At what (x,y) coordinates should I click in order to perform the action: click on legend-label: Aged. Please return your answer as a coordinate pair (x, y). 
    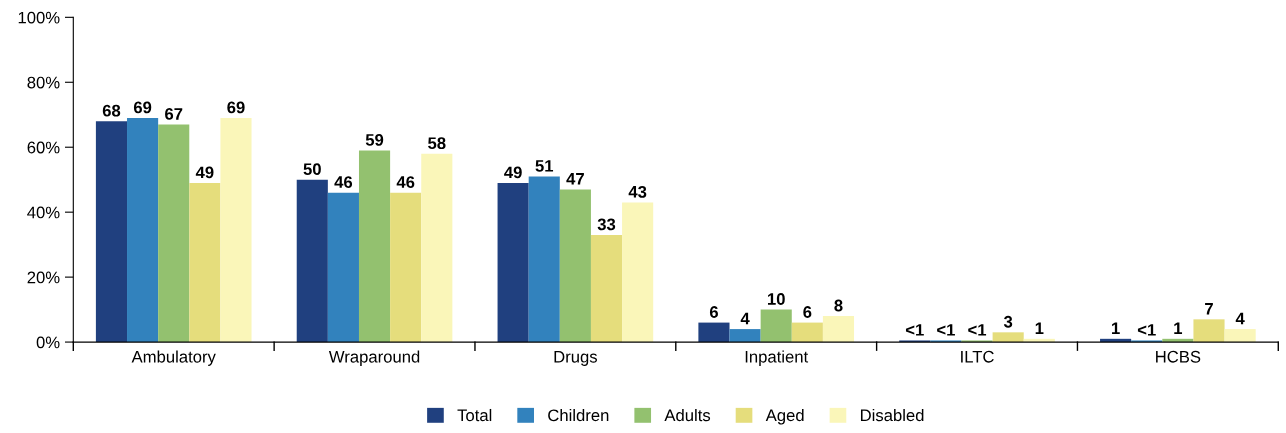
    Looking at the image, I should click on (784, 416).